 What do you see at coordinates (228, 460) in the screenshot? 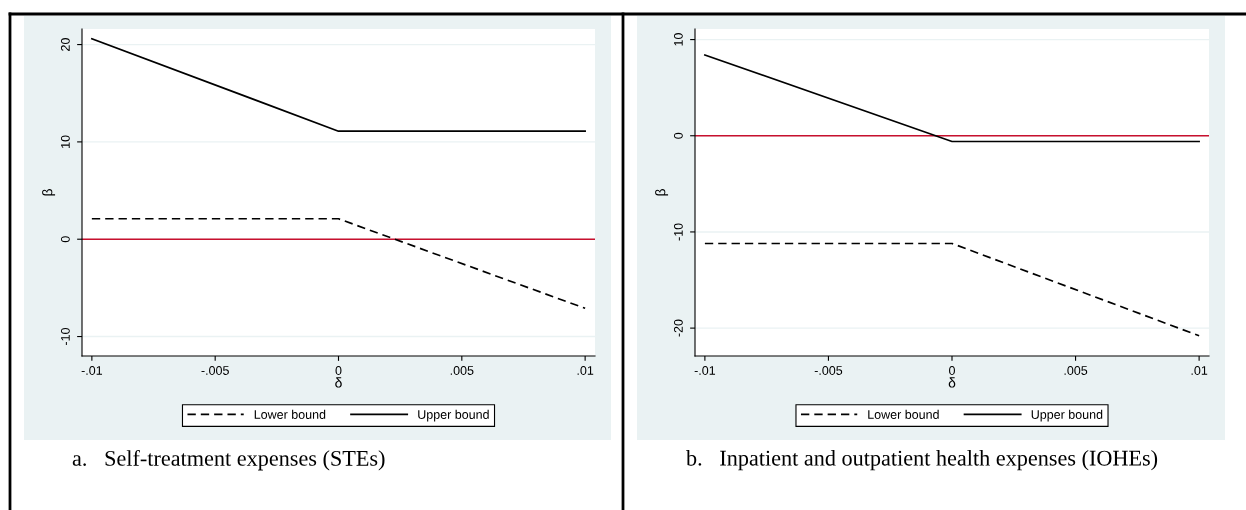
I see `text: a. Self-treatment expenses (STEs)` at bounding box center [228, 460].